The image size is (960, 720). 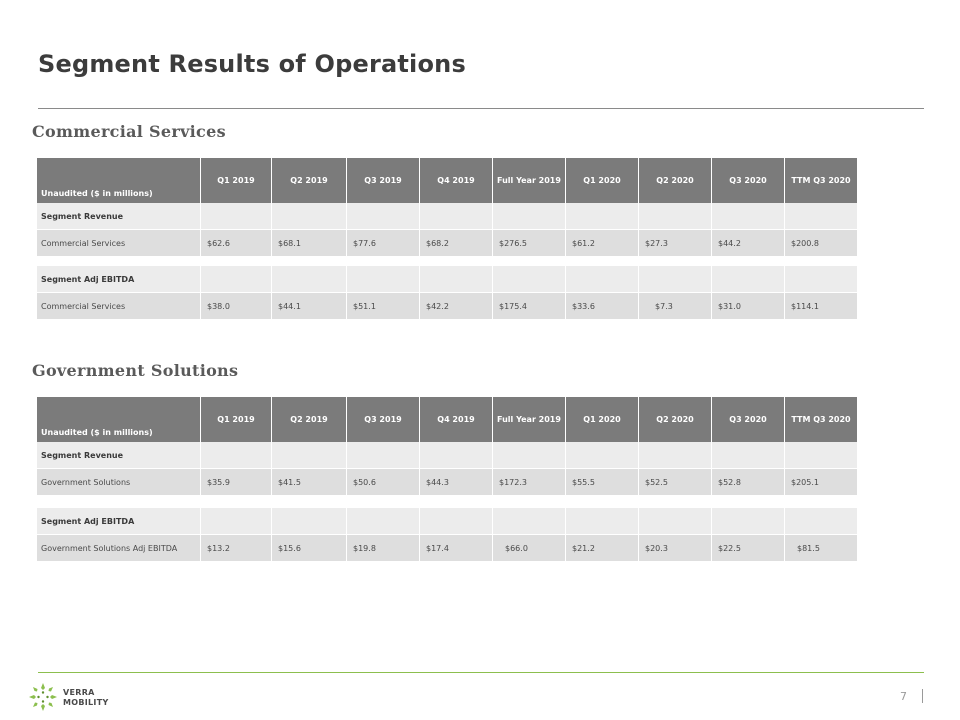 What do you see at coordinates (529, 243) in the screenshot?
I see `value-cell: $276.5` at bounding box center [529, 243].